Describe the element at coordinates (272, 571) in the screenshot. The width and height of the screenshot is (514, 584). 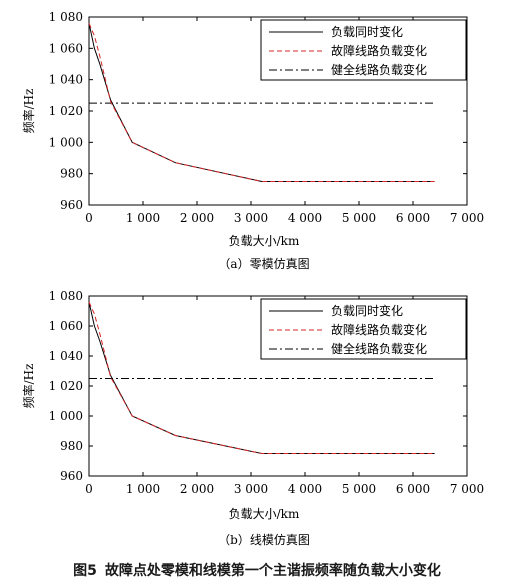
I see `figure-title: 故障点处零模和线模第一个主谐振频率随负载大小变化` at that location.